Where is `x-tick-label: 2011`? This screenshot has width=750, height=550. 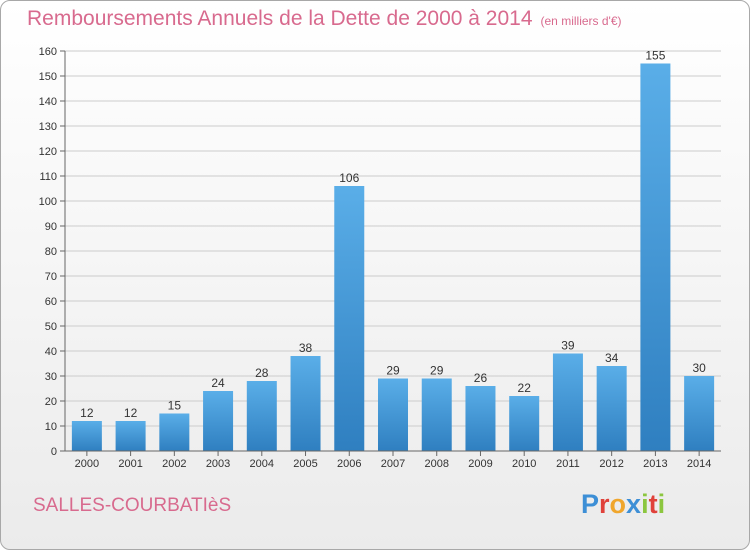
x-tick-label: 2011 is located at coordinates (568, 464).